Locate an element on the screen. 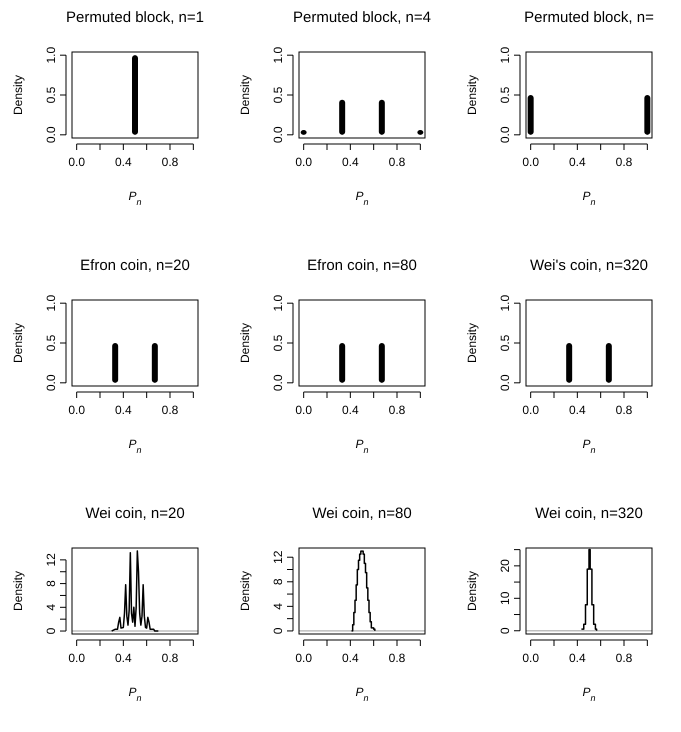 The width and height of the screenshot is (681, 732). chart-title: Permuted block, n= is located at coordinates (589, 17).